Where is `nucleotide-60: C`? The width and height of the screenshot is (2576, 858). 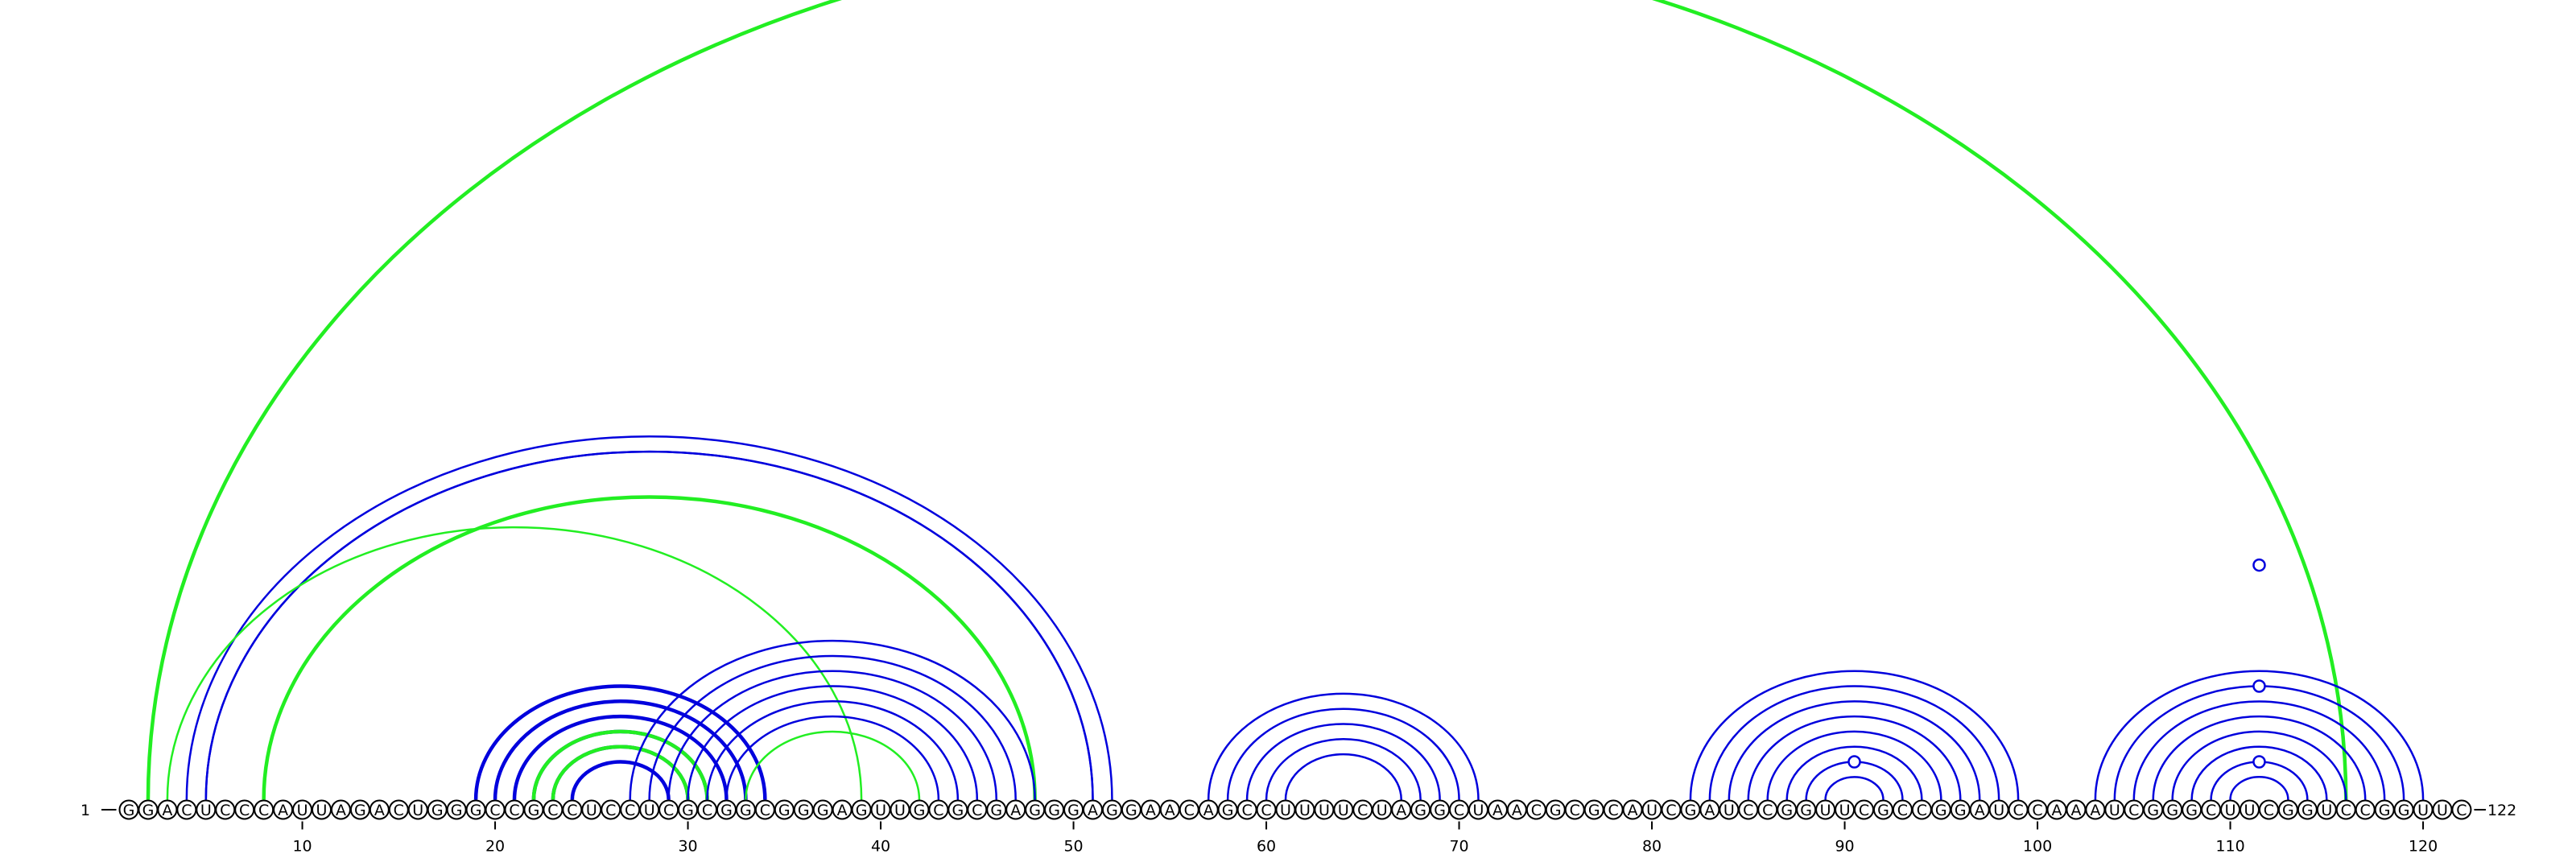
nucleotide-60: C is located at coordinates (1266, 809).